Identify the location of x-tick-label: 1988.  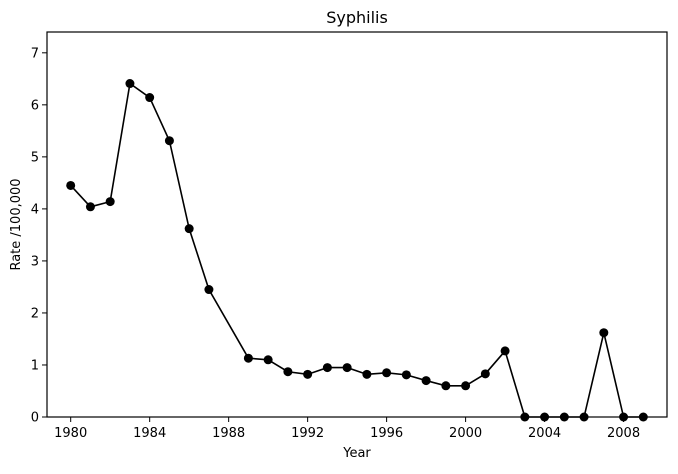
(228, 433).